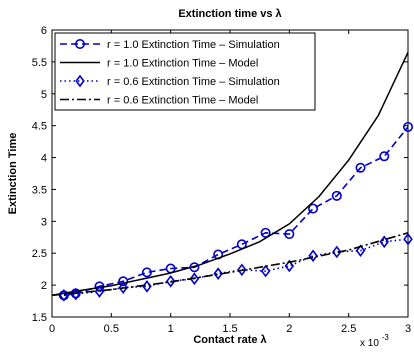 This screenshot has width=414, height=357. I want to click on y-tick-label: 3, so click(44, 222).